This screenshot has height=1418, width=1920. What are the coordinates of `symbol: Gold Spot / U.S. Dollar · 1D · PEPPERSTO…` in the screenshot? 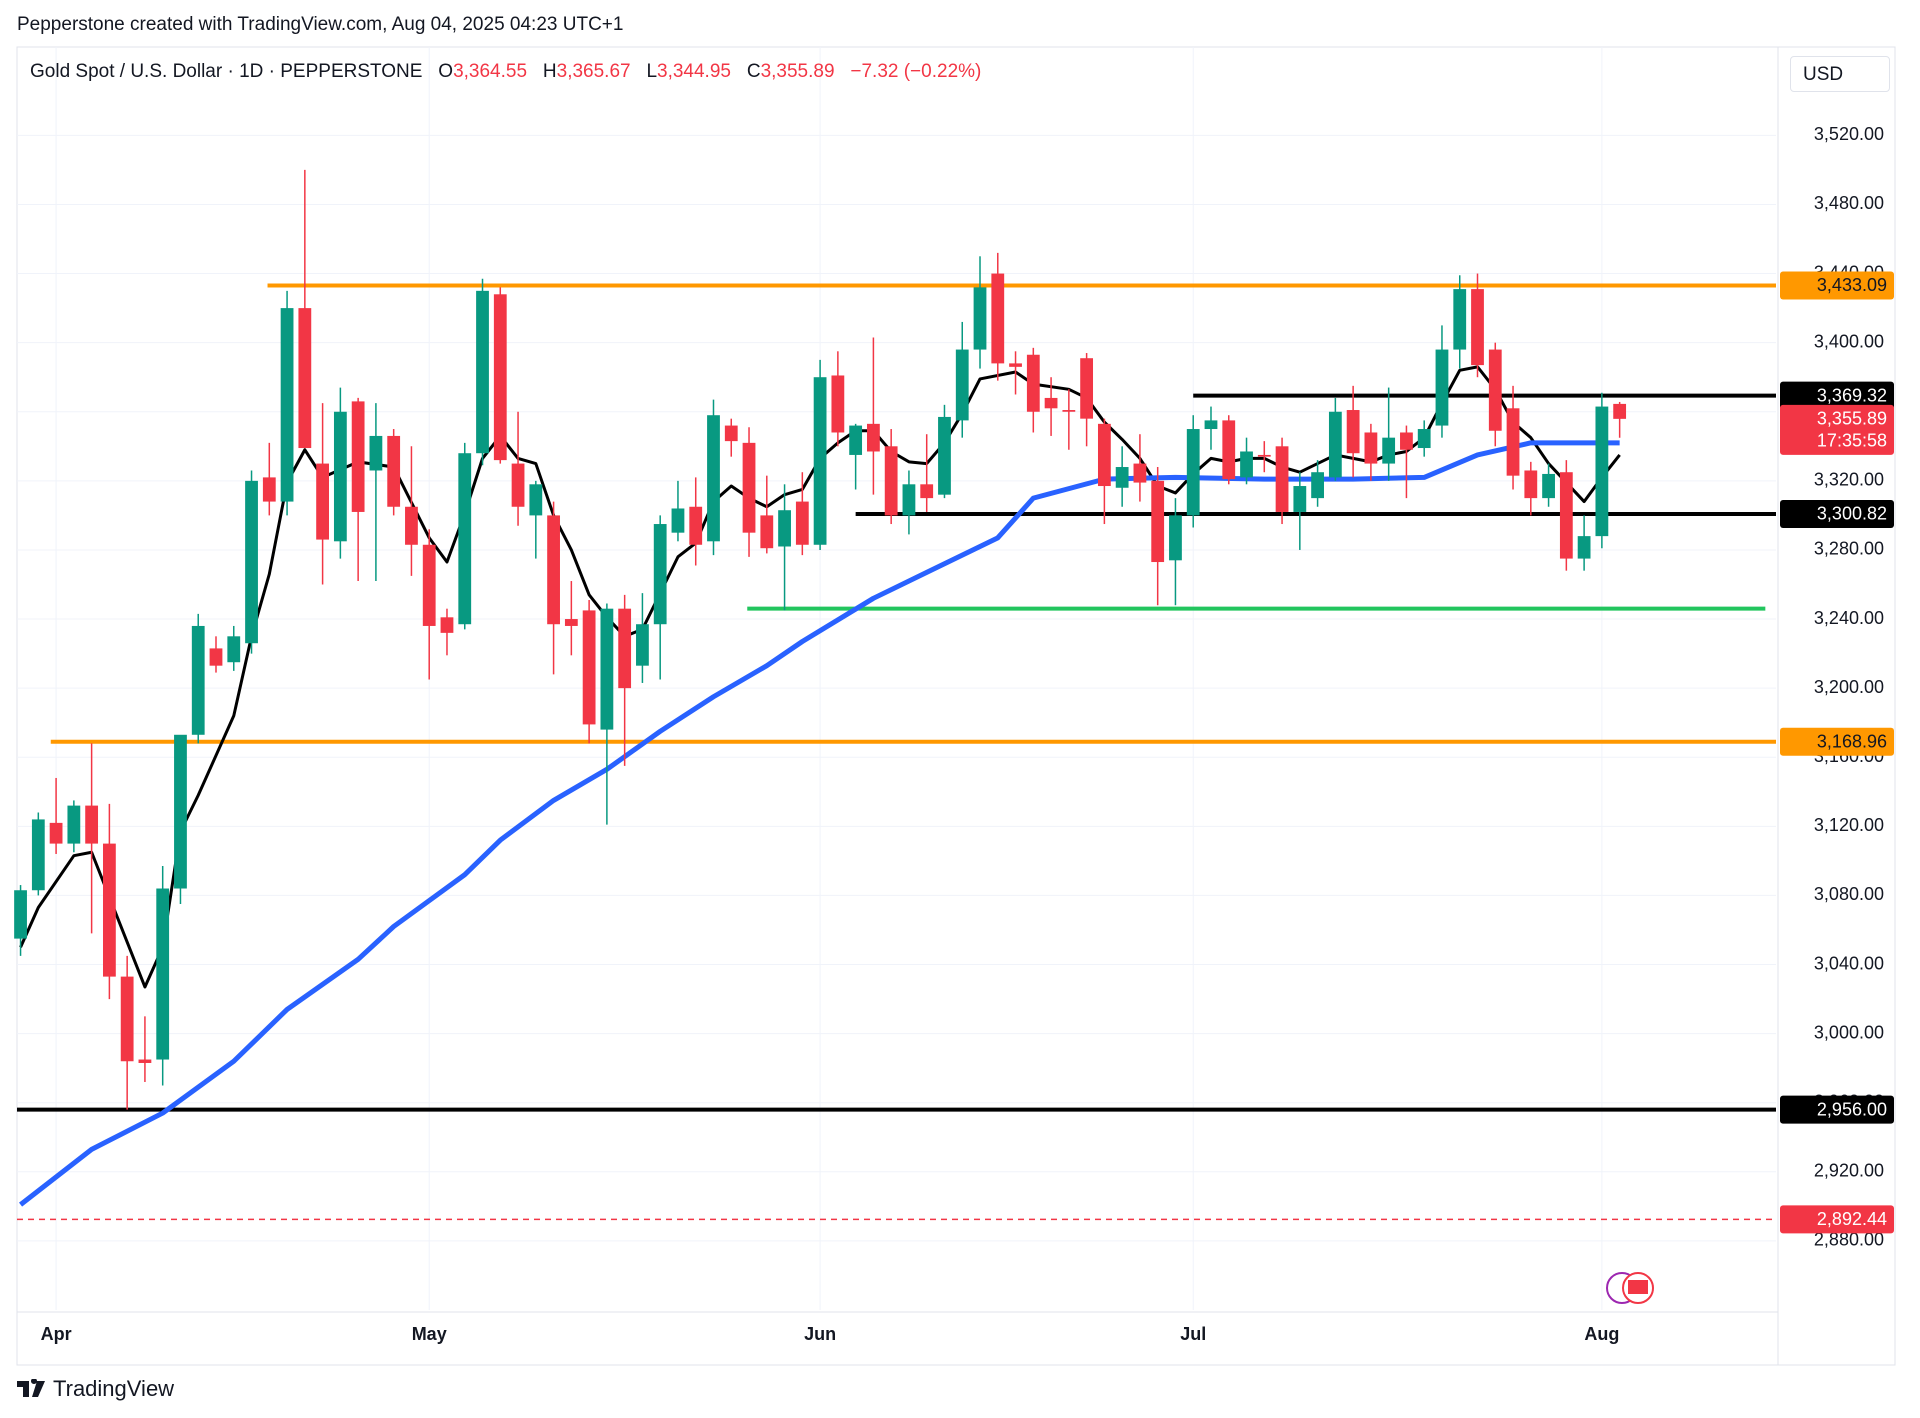 It's located at (226, 71).